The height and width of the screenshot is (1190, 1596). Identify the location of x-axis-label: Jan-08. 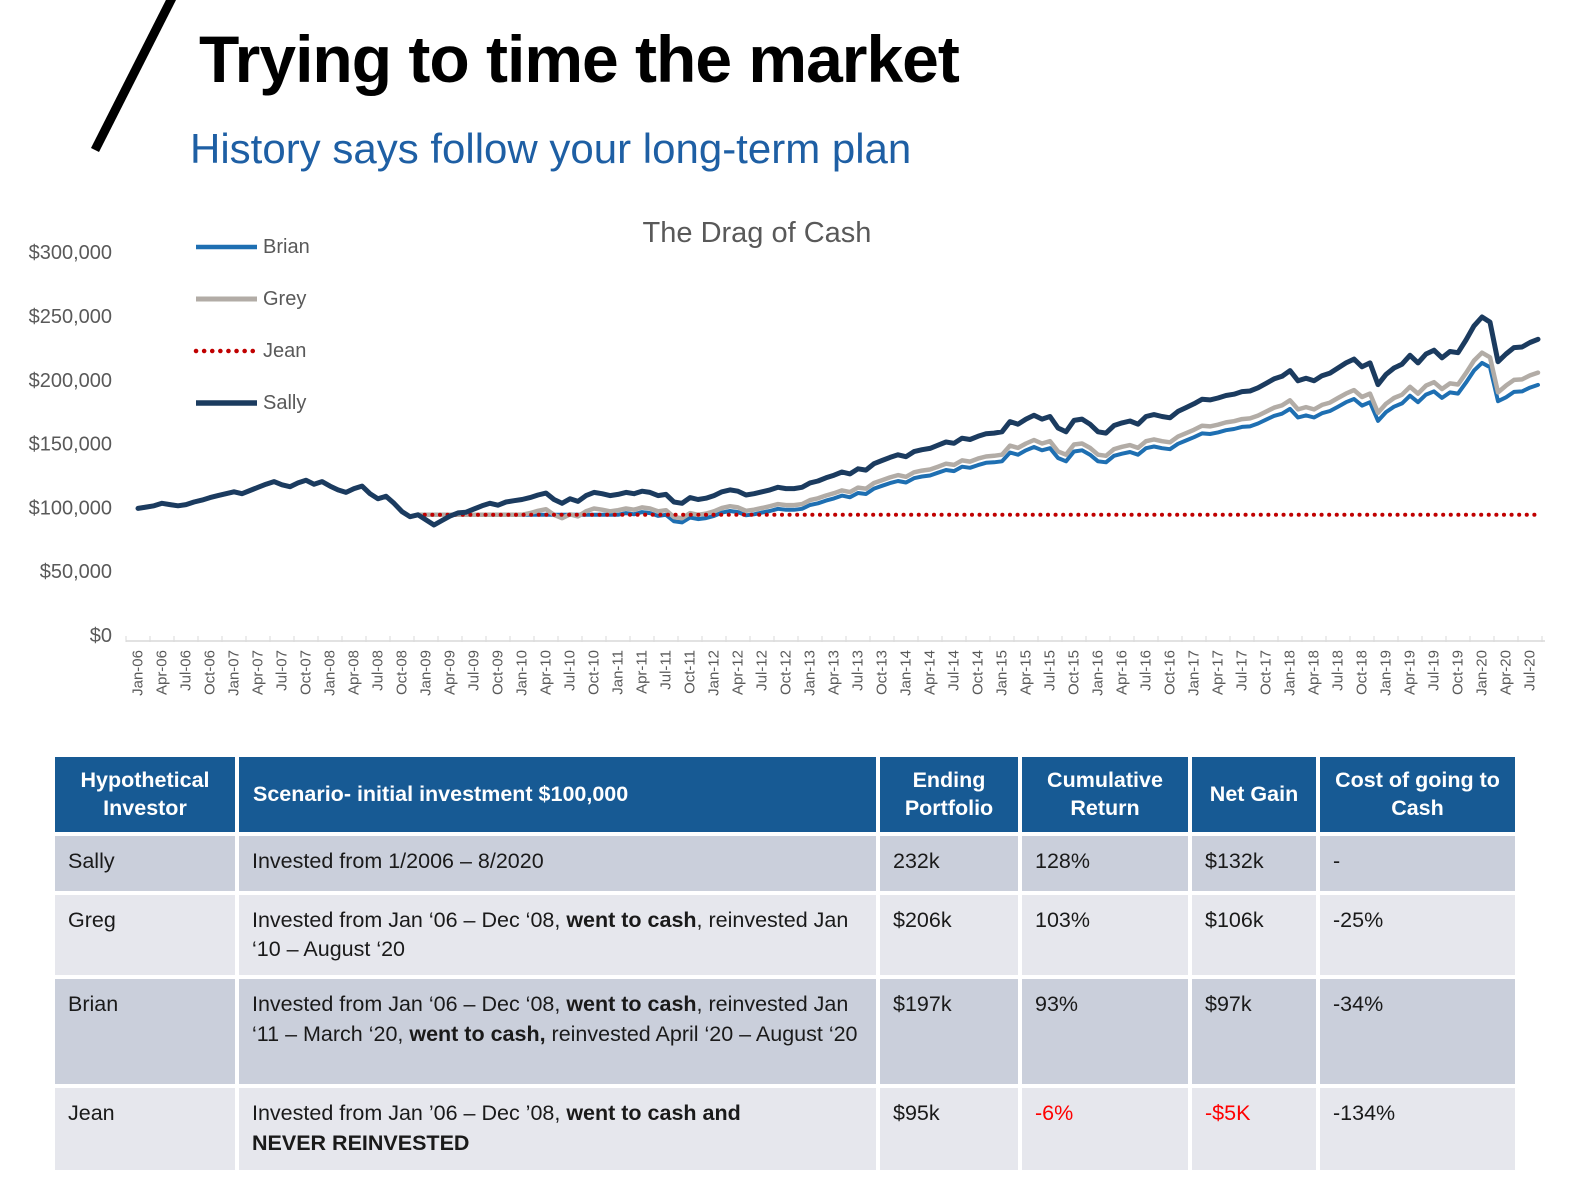
(330, 673).